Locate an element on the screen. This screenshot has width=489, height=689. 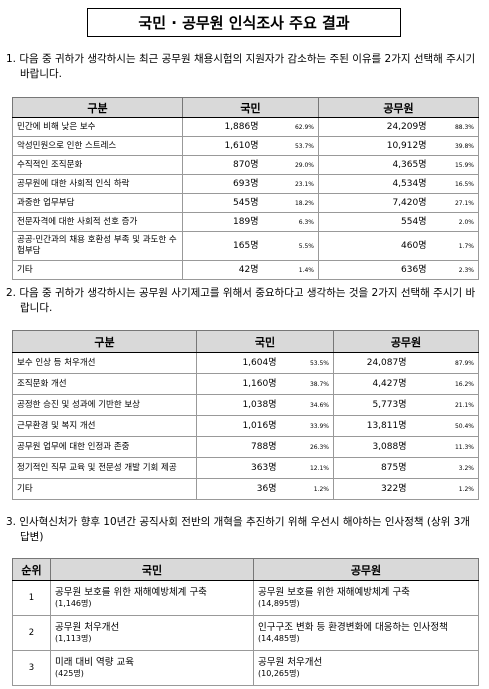
percent-cell: 38.7% is located at coordinates (307, 384).